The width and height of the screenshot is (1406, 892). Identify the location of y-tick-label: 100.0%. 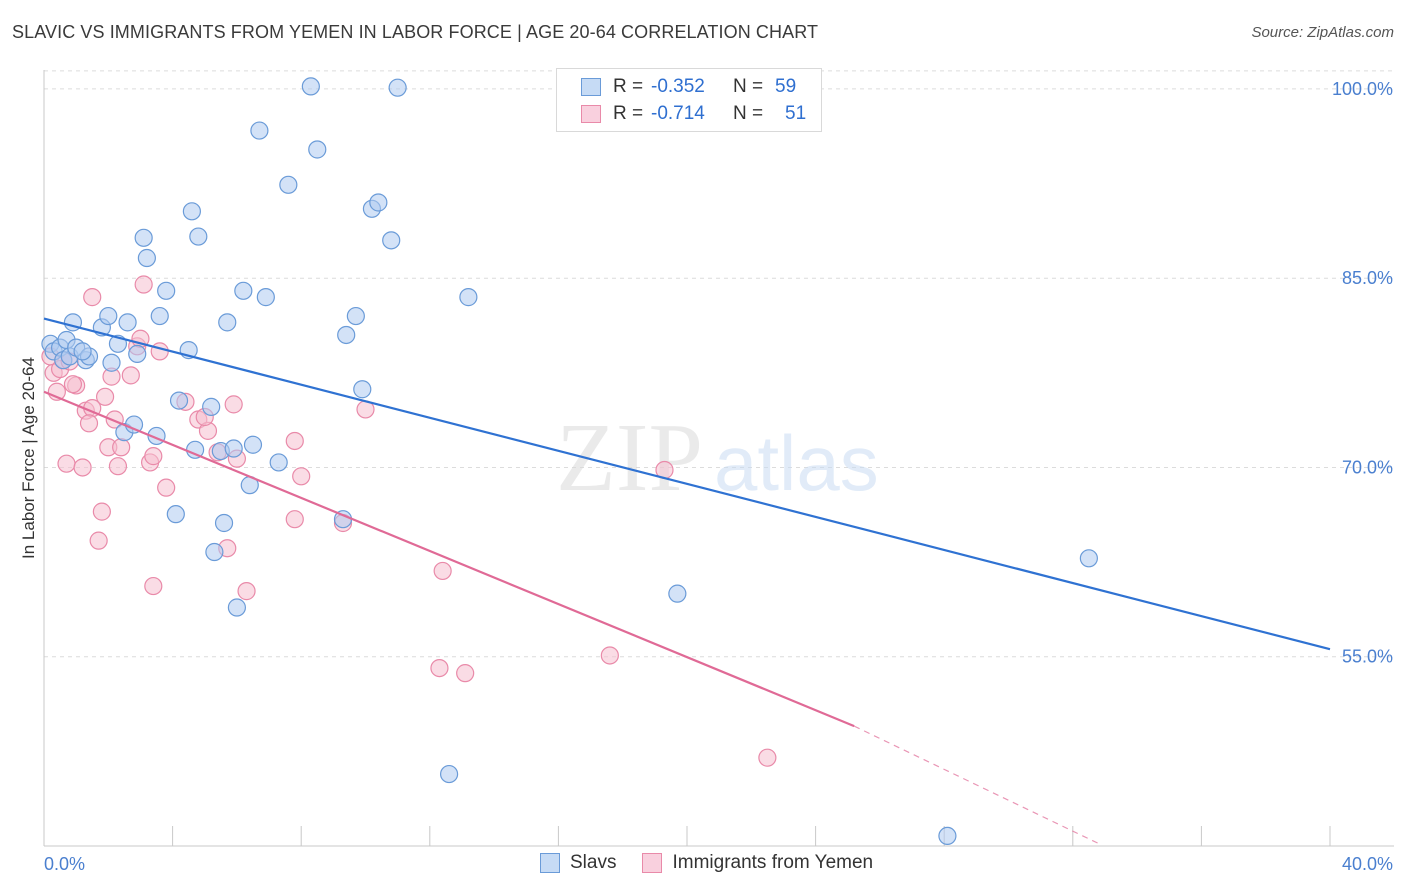
(1362, 89).